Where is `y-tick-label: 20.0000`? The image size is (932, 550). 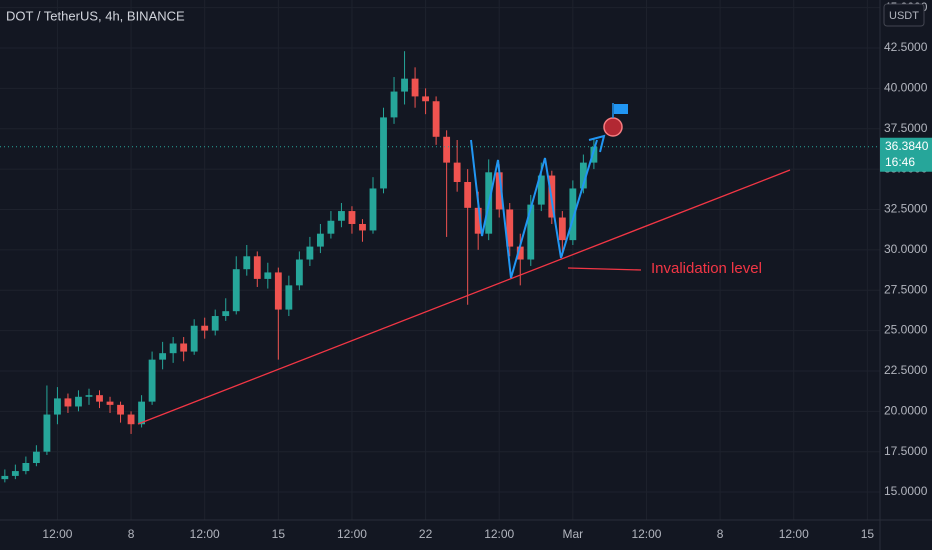
y-tick-label: 20.0000 is located at coordinates (906, 410).